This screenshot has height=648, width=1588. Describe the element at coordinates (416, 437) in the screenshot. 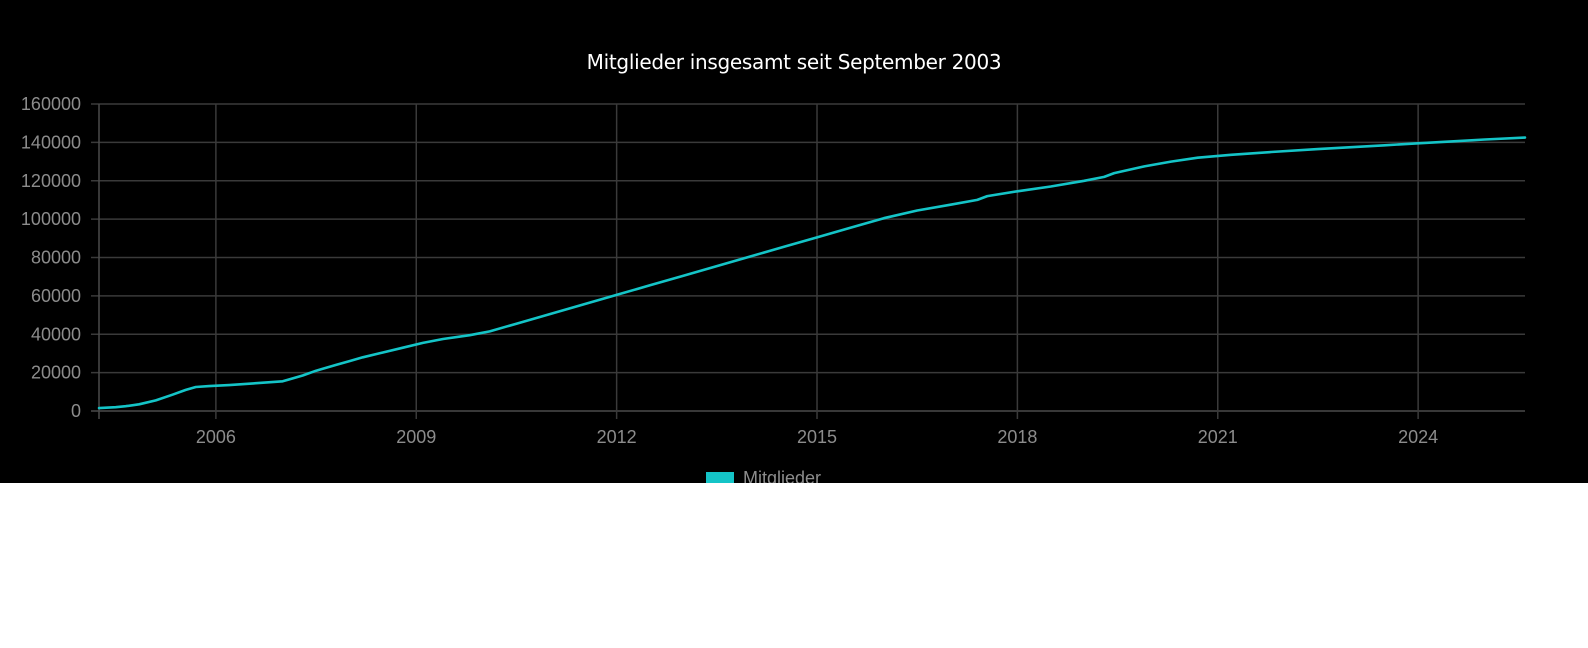

I see `x-tick-label: 2009` at that location.